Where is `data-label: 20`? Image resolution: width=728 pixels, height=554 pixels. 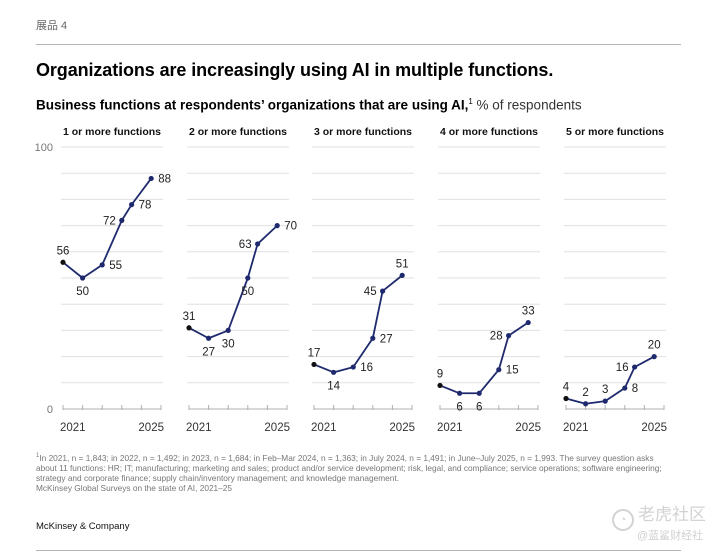
data-label: 20 is located at coordinates (654, 346).